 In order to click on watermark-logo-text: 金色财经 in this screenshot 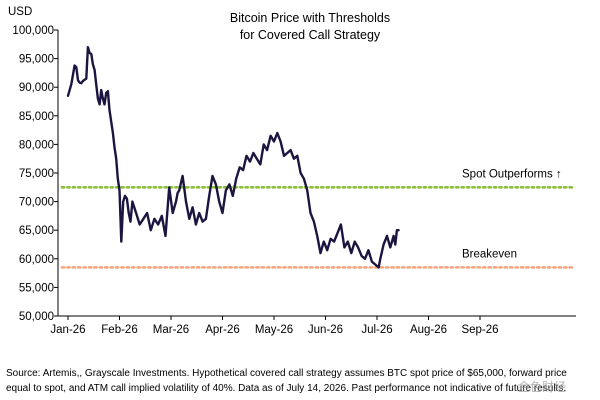, I will do `click(542, 386)`.